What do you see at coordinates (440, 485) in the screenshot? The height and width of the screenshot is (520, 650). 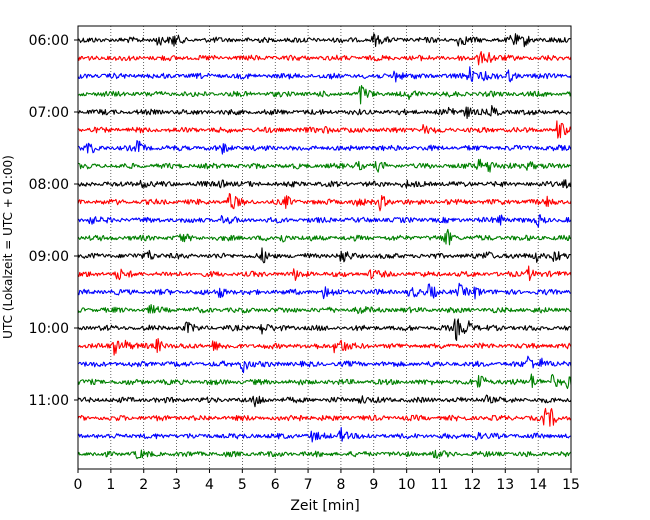 I see `x-tick-label: 11` at bounding box center [440, 485].